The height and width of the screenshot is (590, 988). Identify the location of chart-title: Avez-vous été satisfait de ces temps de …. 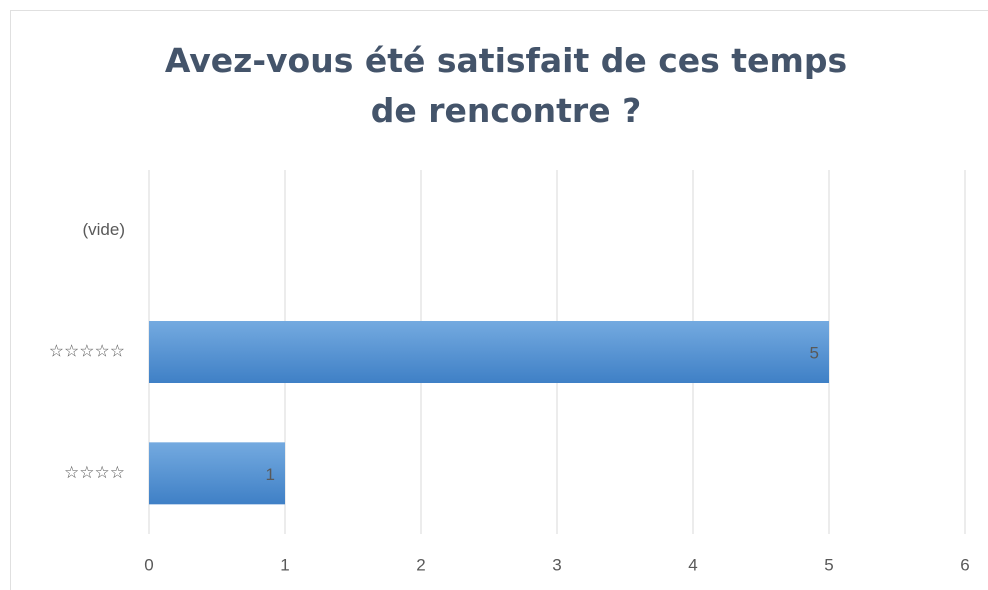
(506, 85).